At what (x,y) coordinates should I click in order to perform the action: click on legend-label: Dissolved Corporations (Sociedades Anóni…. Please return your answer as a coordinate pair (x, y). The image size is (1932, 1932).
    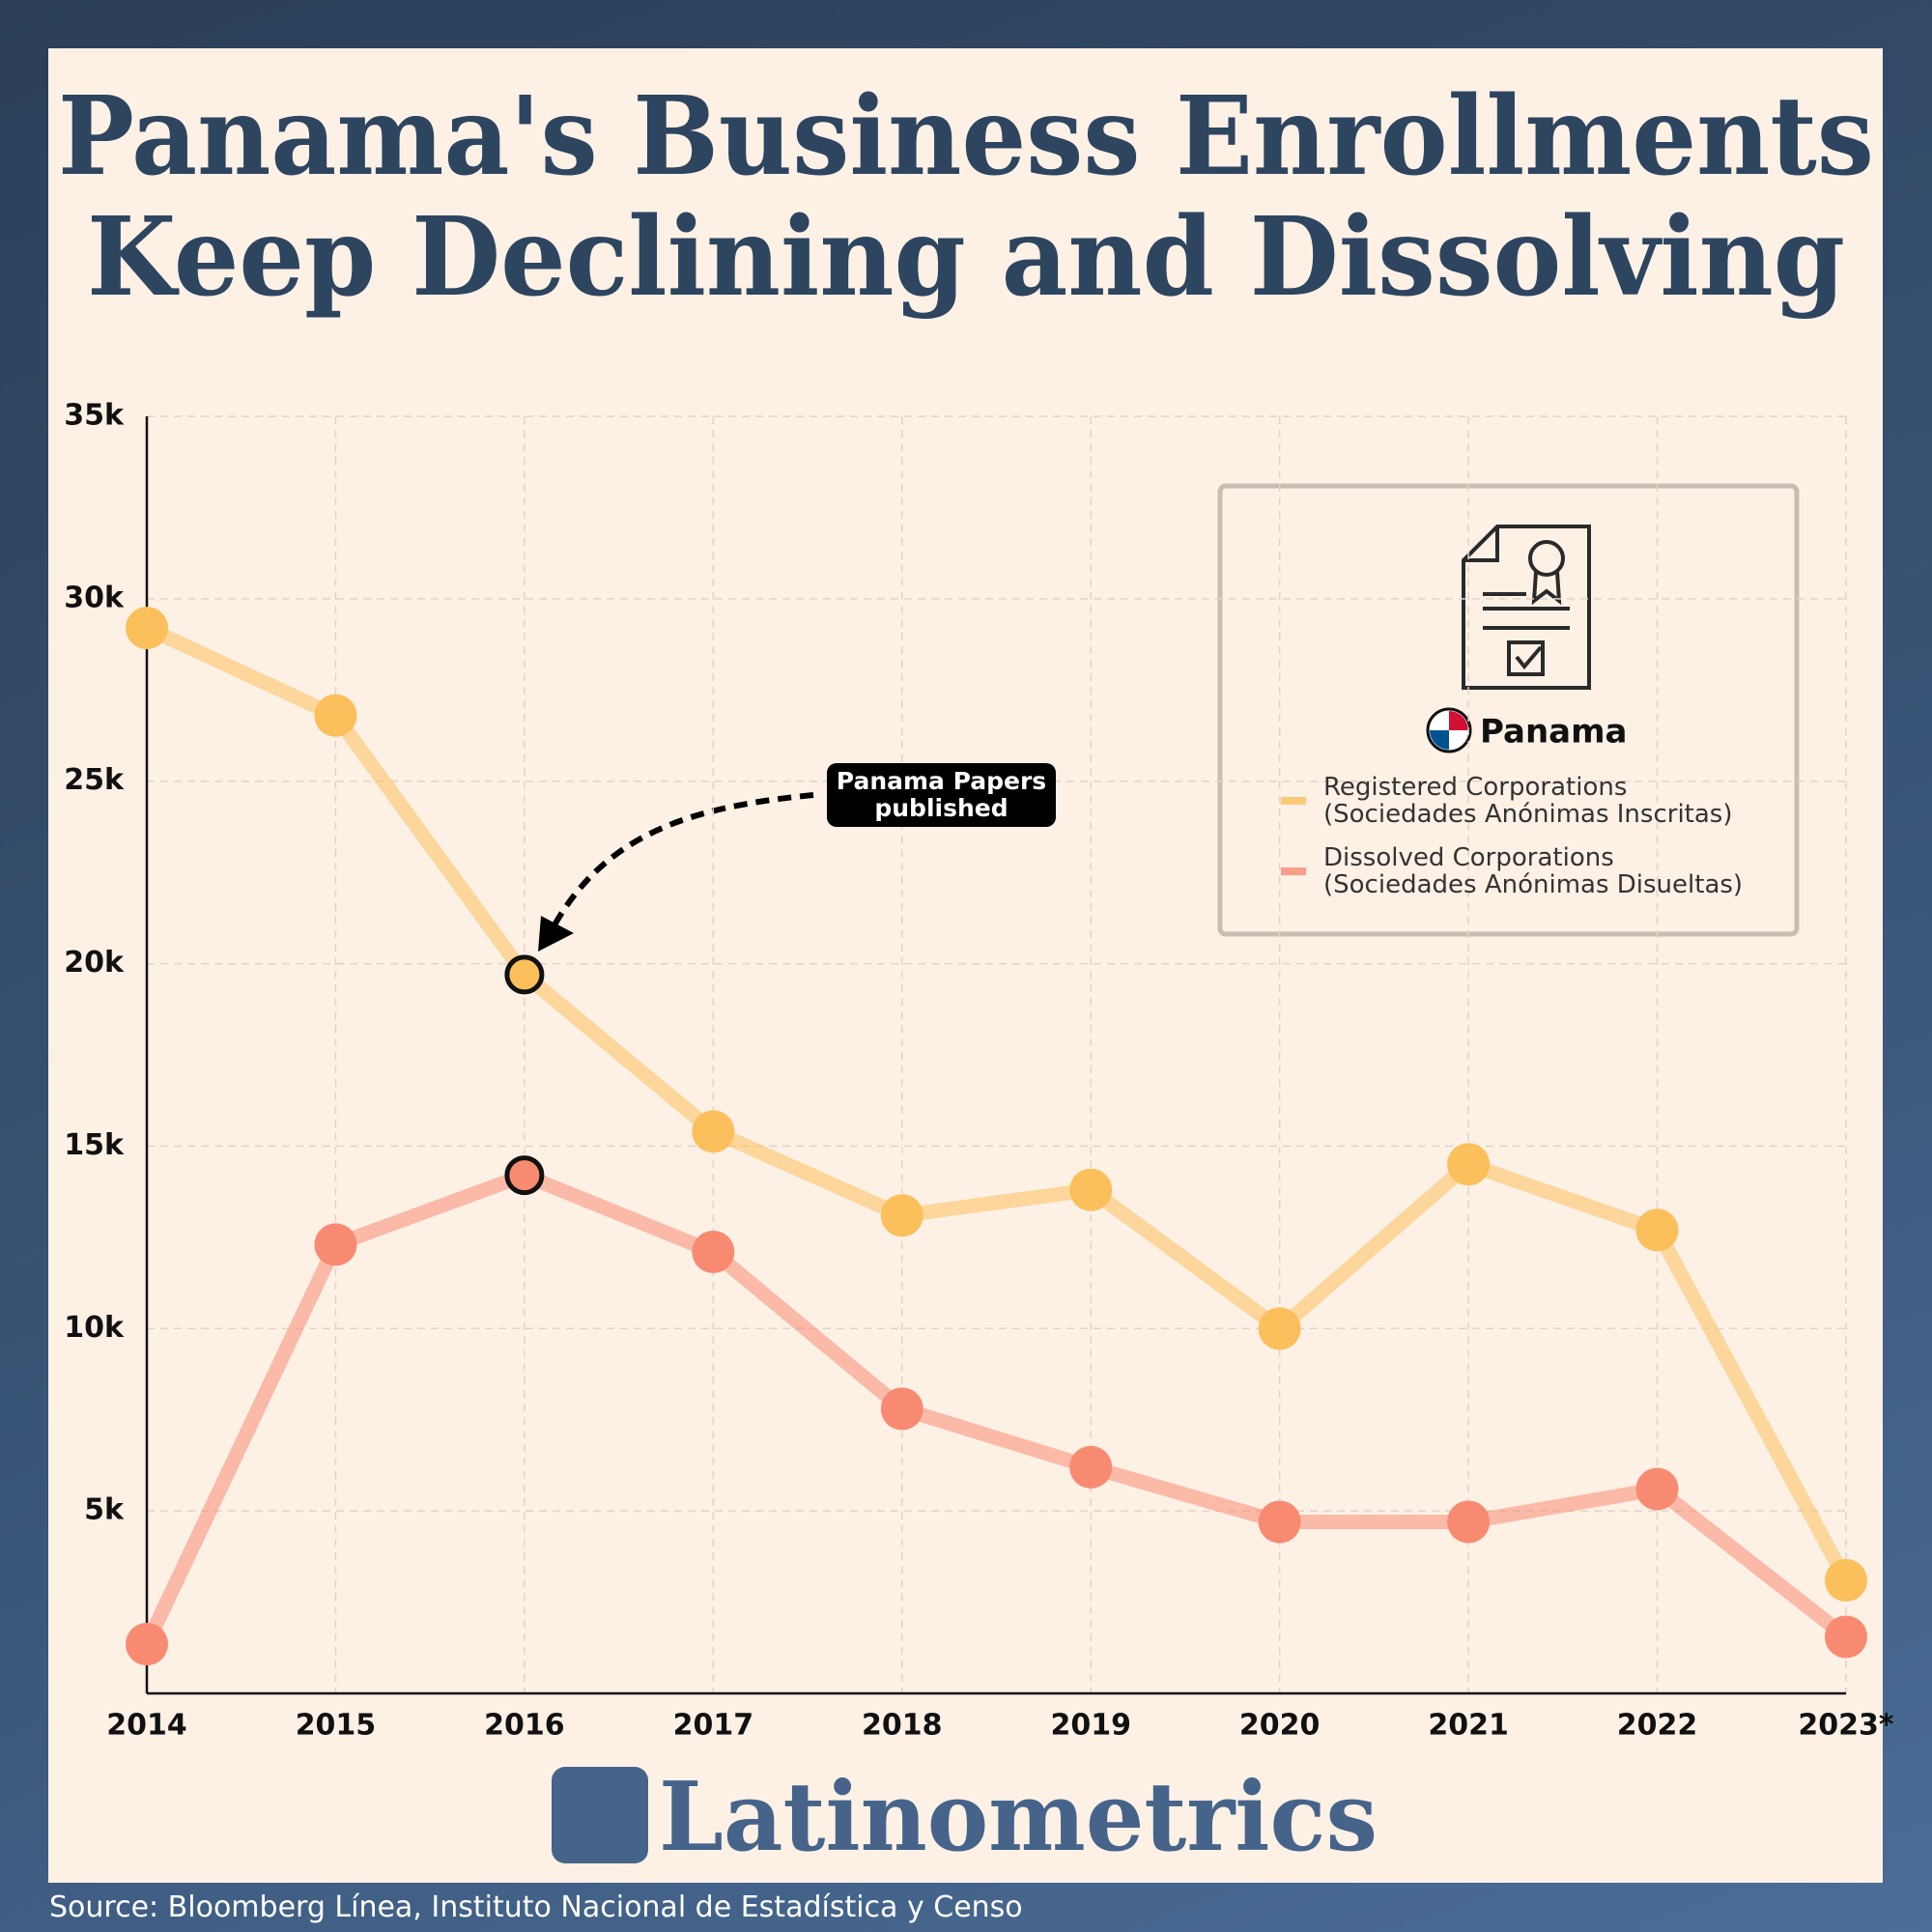
    Looking at the image, I should click on (1533, 871).